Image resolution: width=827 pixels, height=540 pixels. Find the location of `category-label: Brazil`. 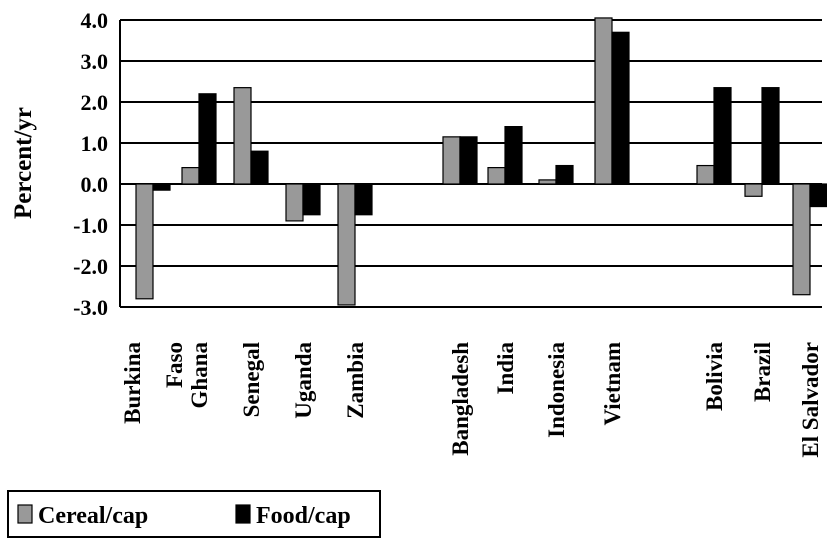

category-label: Brazil is located at coordinates (762, 372).